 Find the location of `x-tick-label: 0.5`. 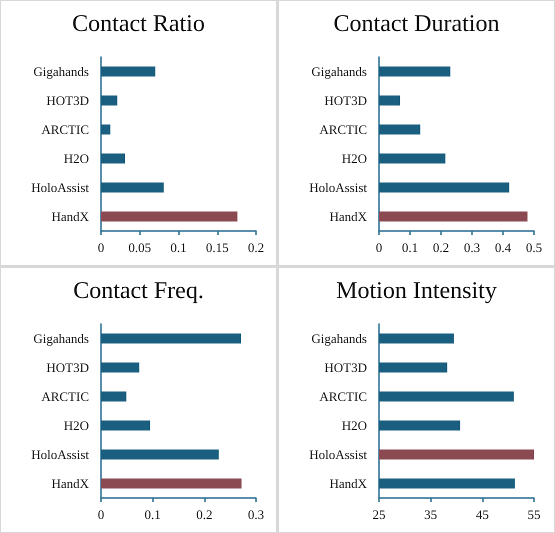

x-tick-label: 0.5 is located at coordinates (534, 247).